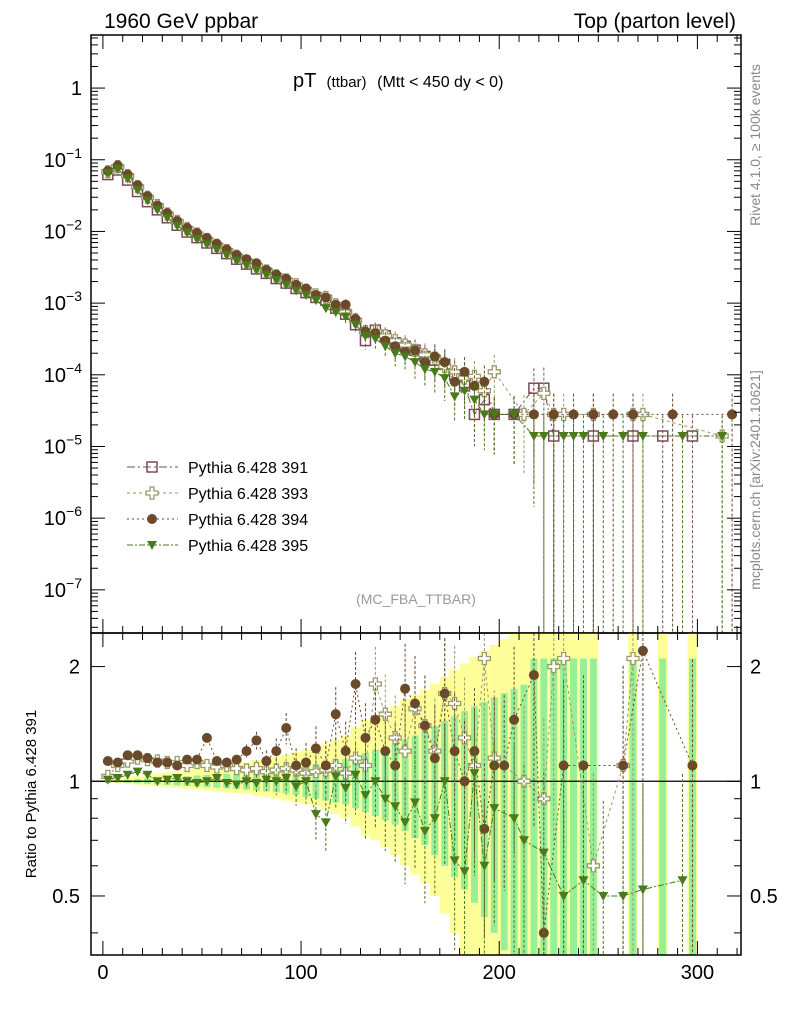 The height and width of the screenshot is (1024, 786). I want to click on plot-title: pT (ttbar) (Mtt < 450 dy < 0), so click(398, 81).